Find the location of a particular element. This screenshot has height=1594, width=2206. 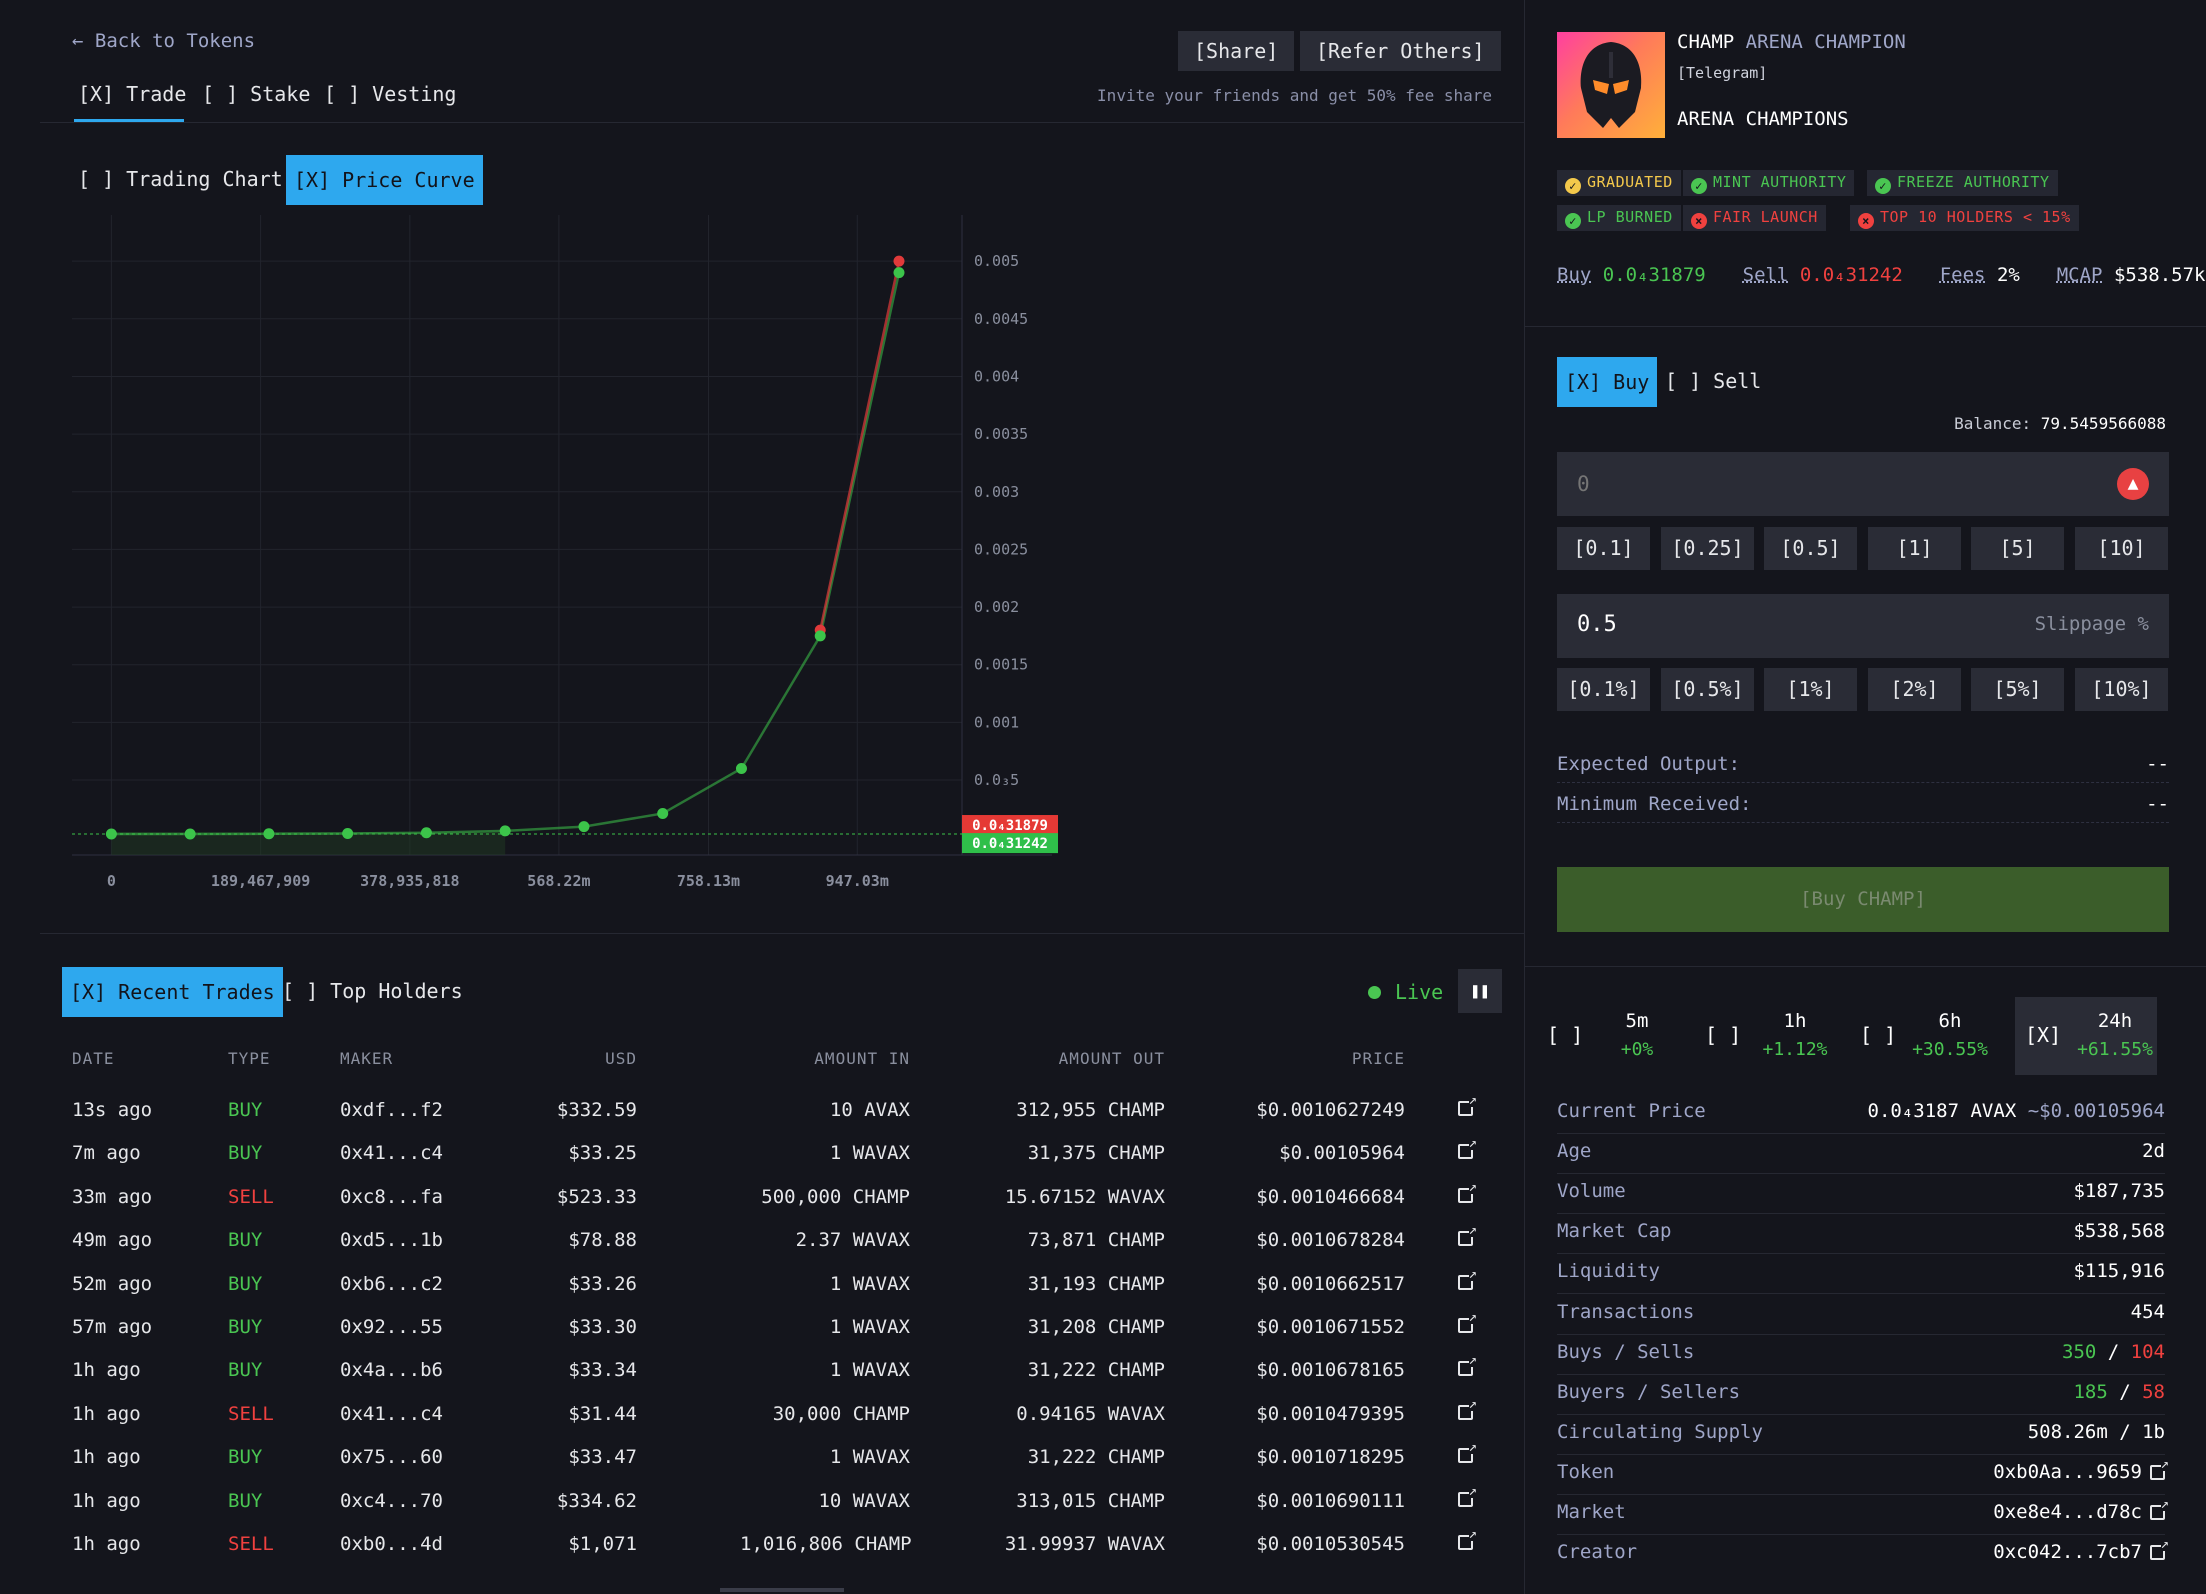

amount-preset-button: [0.5] is located at coordinates (1810, 548).